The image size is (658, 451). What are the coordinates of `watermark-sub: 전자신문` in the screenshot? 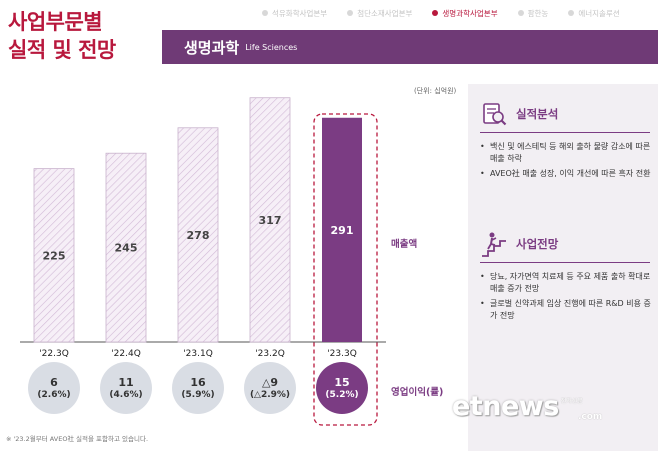 It's located at (571, 401).